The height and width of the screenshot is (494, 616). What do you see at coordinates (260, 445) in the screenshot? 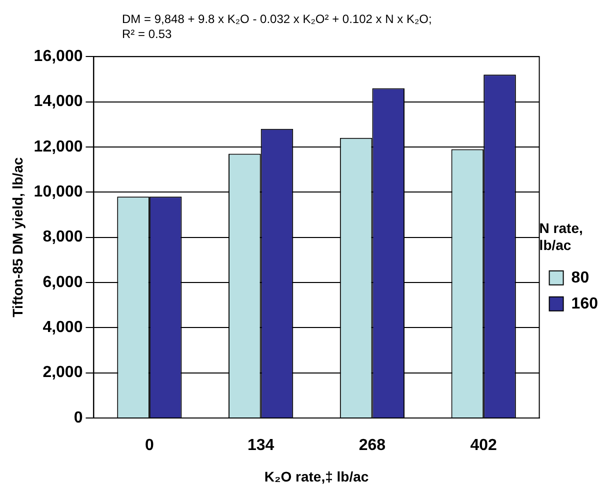
I see `x-tick-label: 134` at bounding box center [260, 445].